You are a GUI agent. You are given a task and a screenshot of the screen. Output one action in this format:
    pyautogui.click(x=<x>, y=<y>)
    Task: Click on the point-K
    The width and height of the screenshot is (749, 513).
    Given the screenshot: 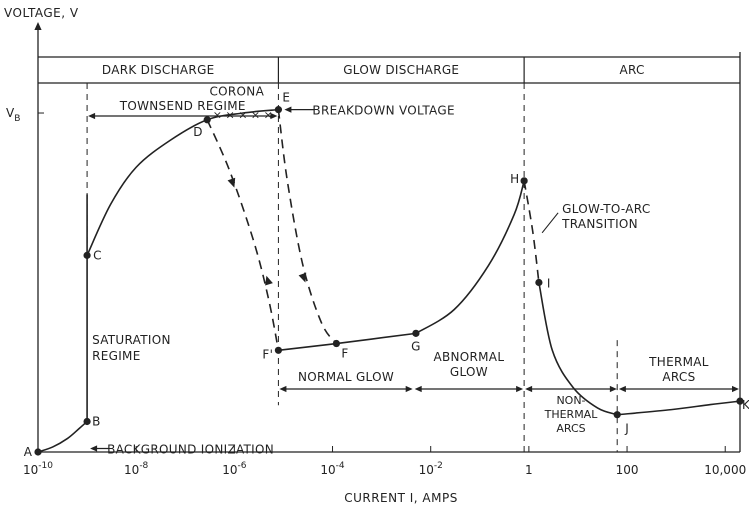 What is the action you would take?
    pyautogui.click(x=740, y=401)
    